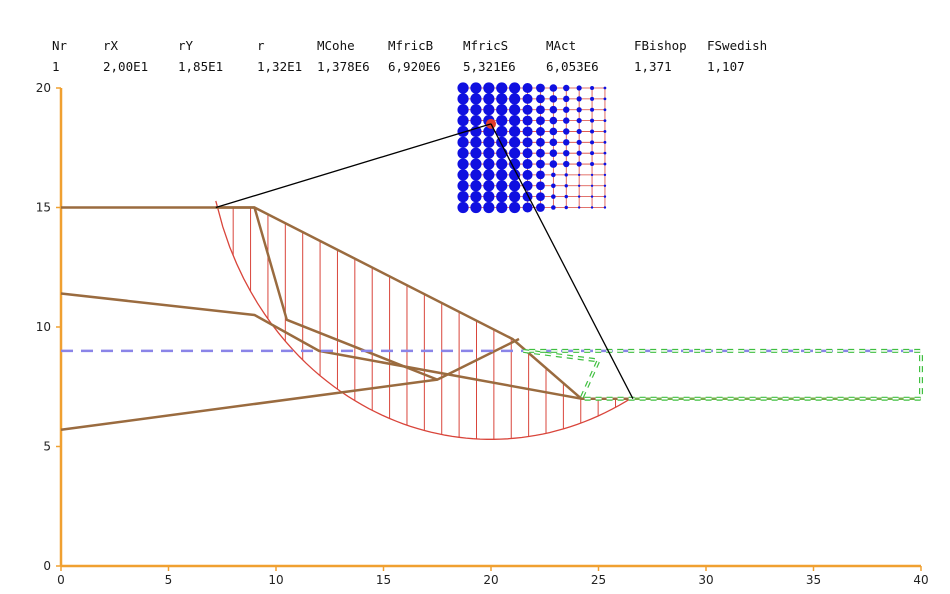  Describe the element at coordinates (572, 66) in the screenshot. I see `value-mact: 6,053E6` at that location.